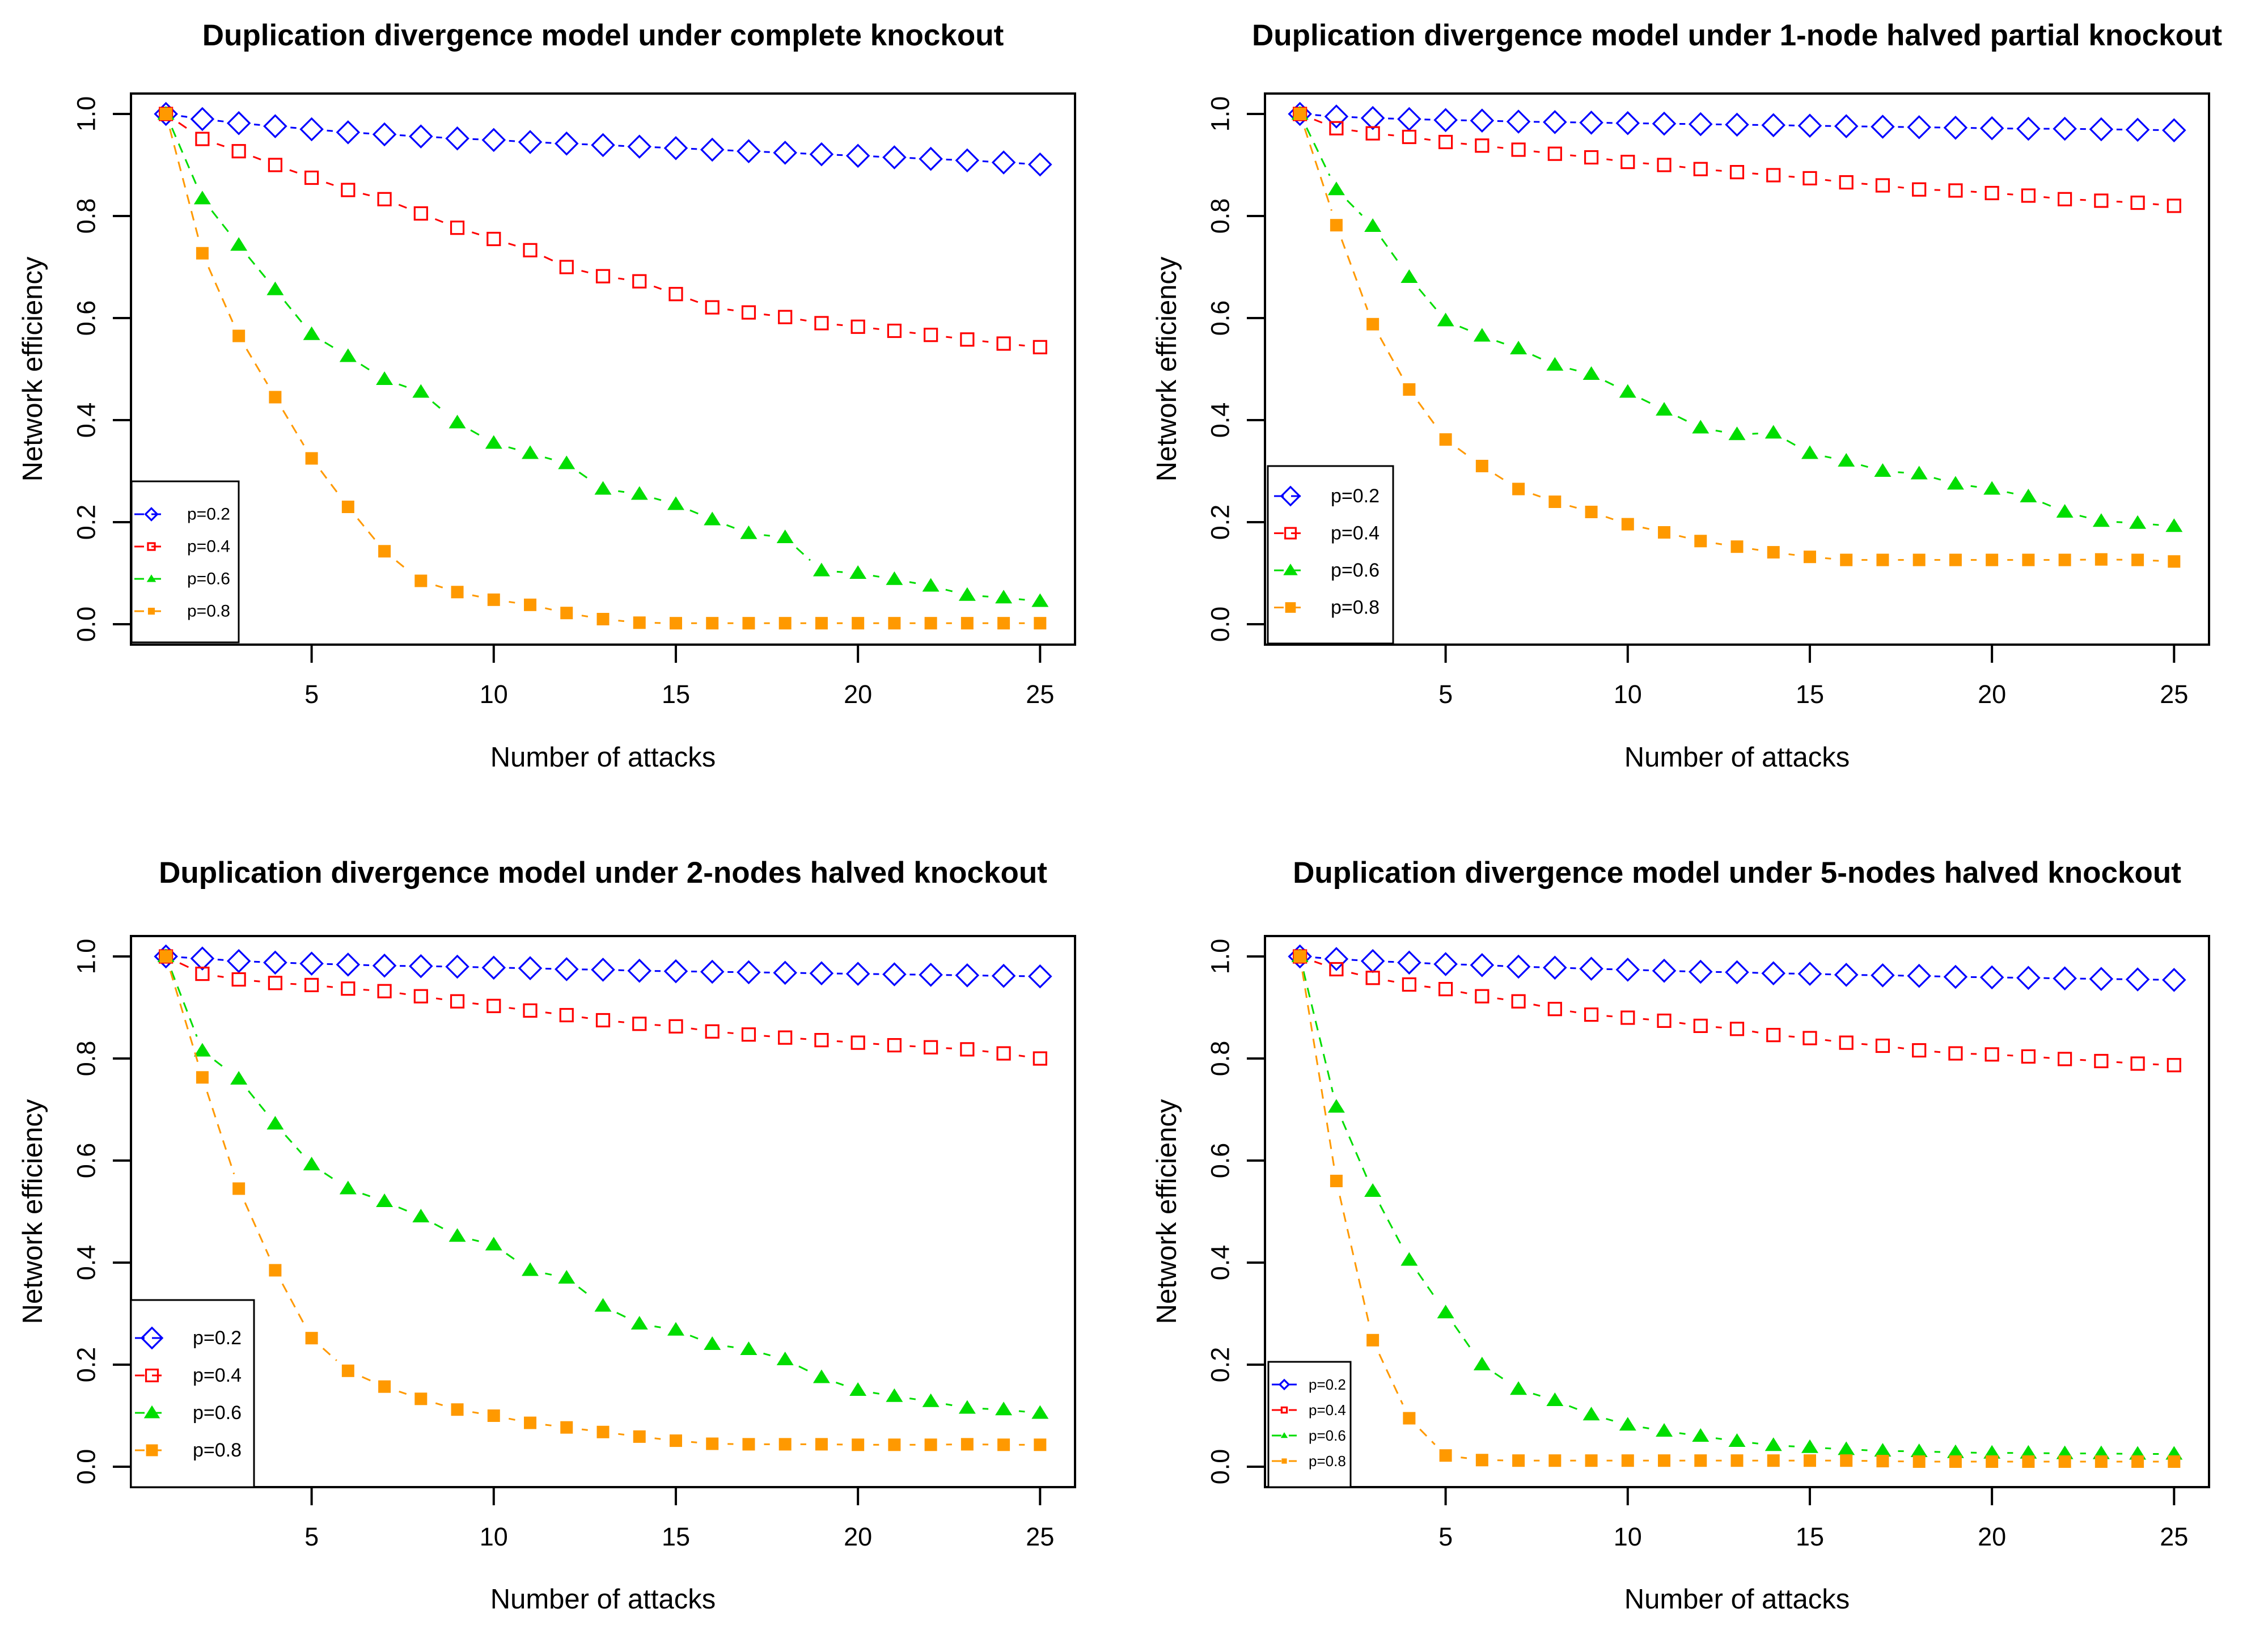 This screenshot has height=1630, width=2268. I want to click on x-tick-label: 10, so click(494, 695).